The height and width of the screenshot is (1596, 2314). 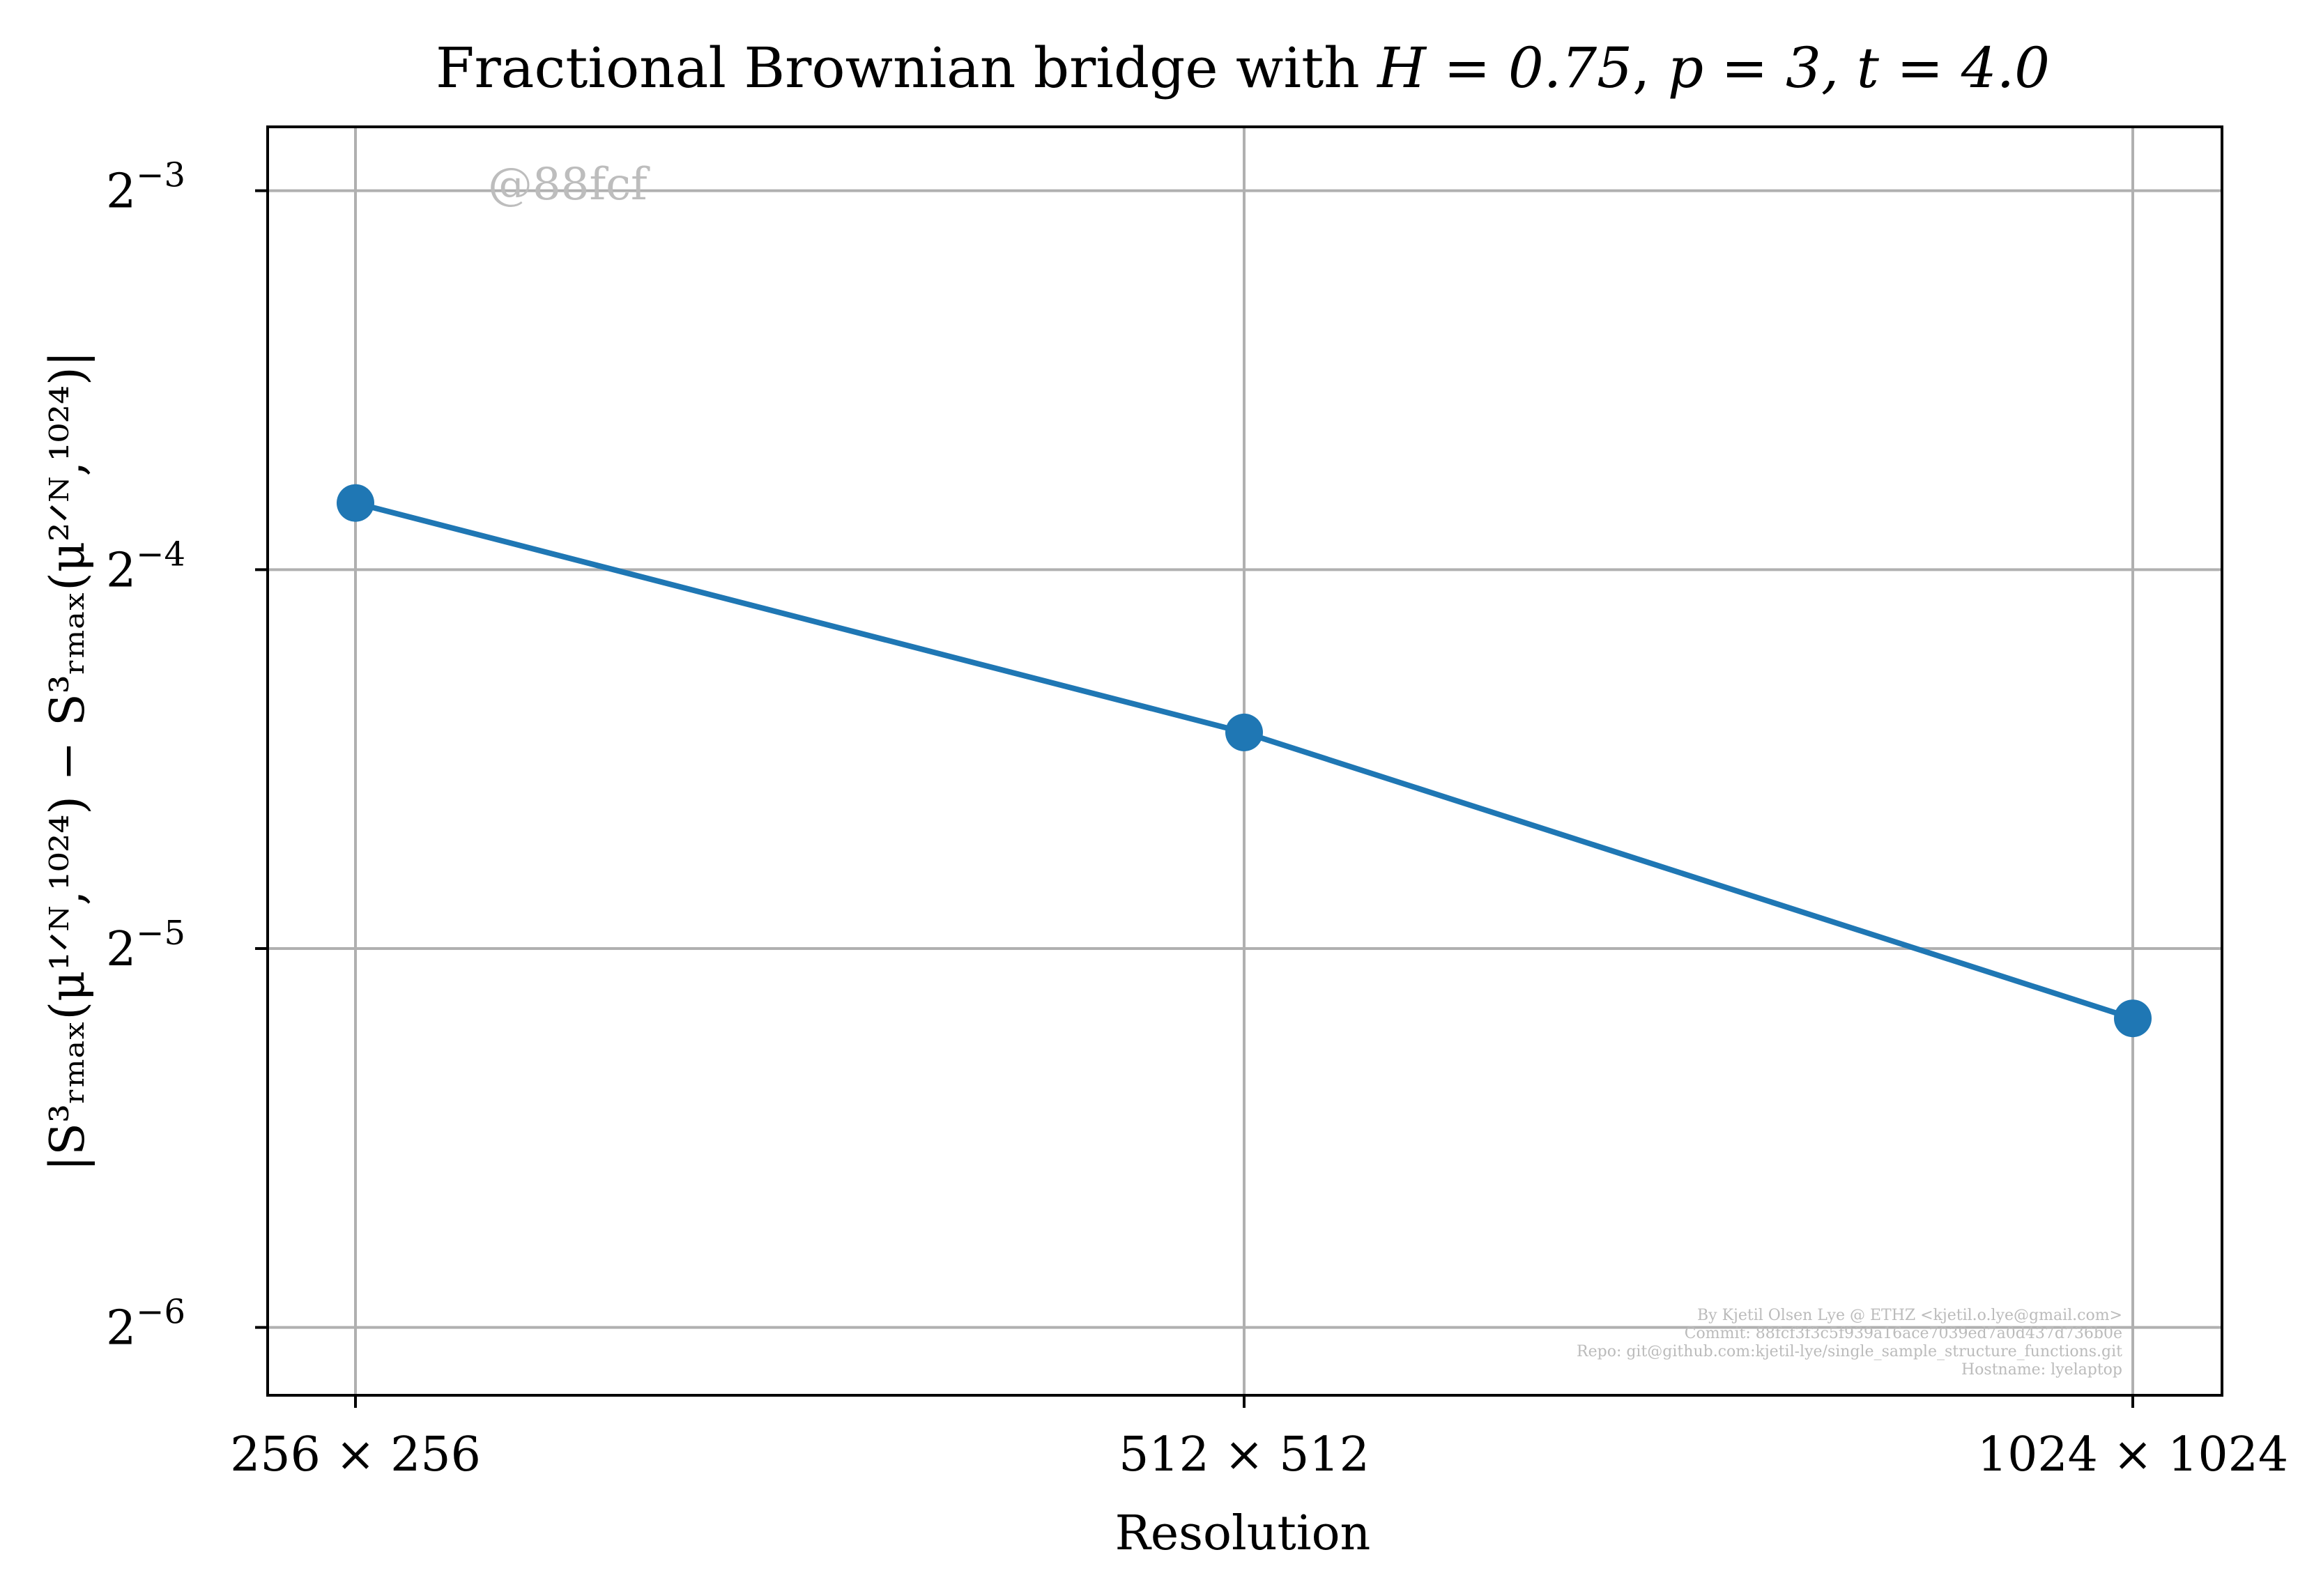 What do you see at coordinates (2041, 1370) in the screenshot?
I see `credit-line: Hostname: lyelaptop` at bounding box center [2041, 1370].